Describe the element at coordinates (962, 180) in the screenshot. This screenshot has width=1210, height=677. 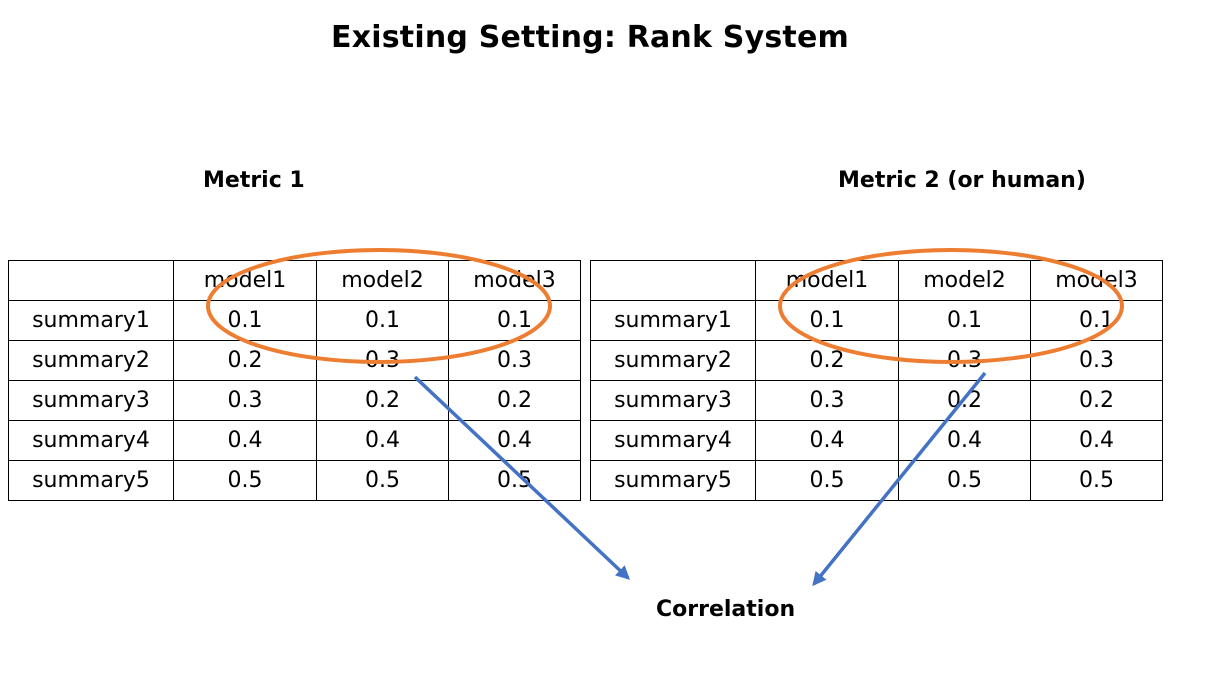
I see `metric2-label: Metric 2 (or human)` at that location.